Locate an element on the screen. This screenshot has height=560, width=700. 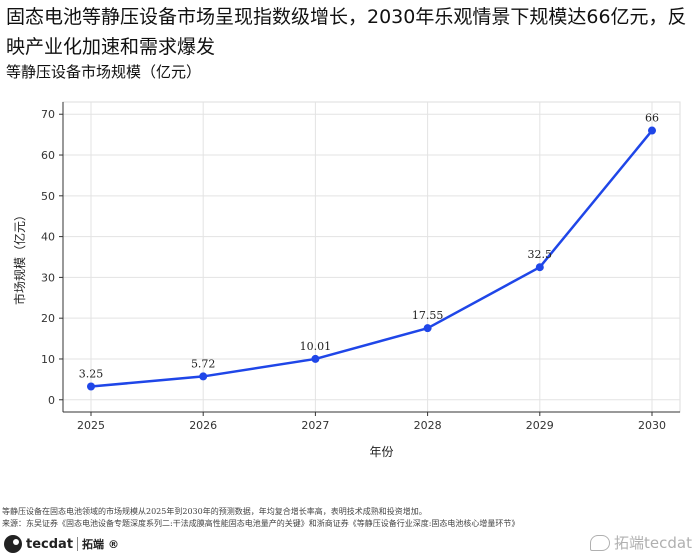
y-tick-label: 50 is located at coordinates (48, 196).